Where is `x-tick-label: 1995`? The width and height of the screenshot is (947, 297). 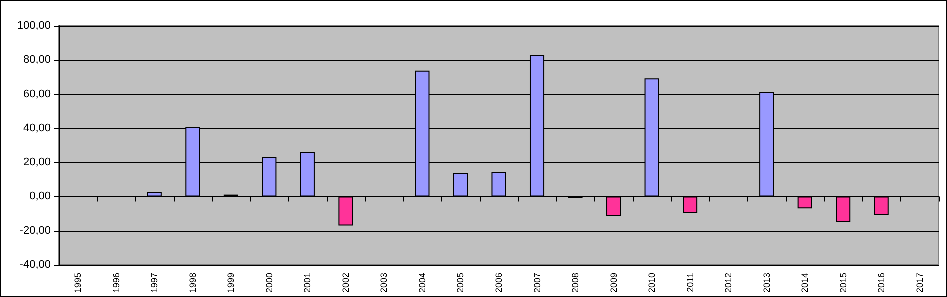
x-tick-label: 1995 is located at coordinates (78, 283).